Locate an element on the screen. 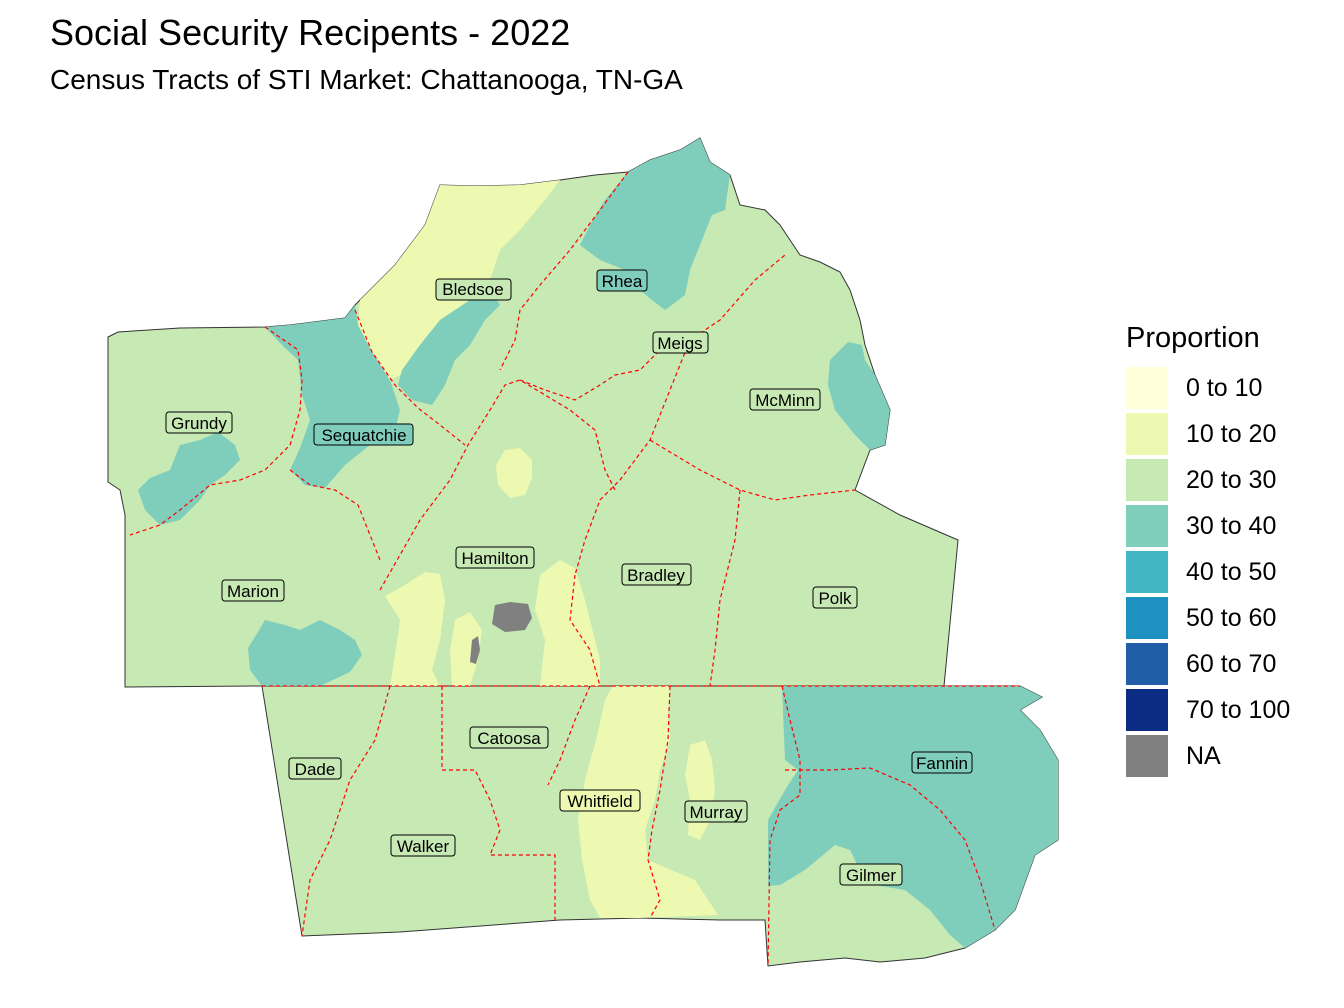  legend-item: 70 to 100 is located at coordinates (1208, 710).